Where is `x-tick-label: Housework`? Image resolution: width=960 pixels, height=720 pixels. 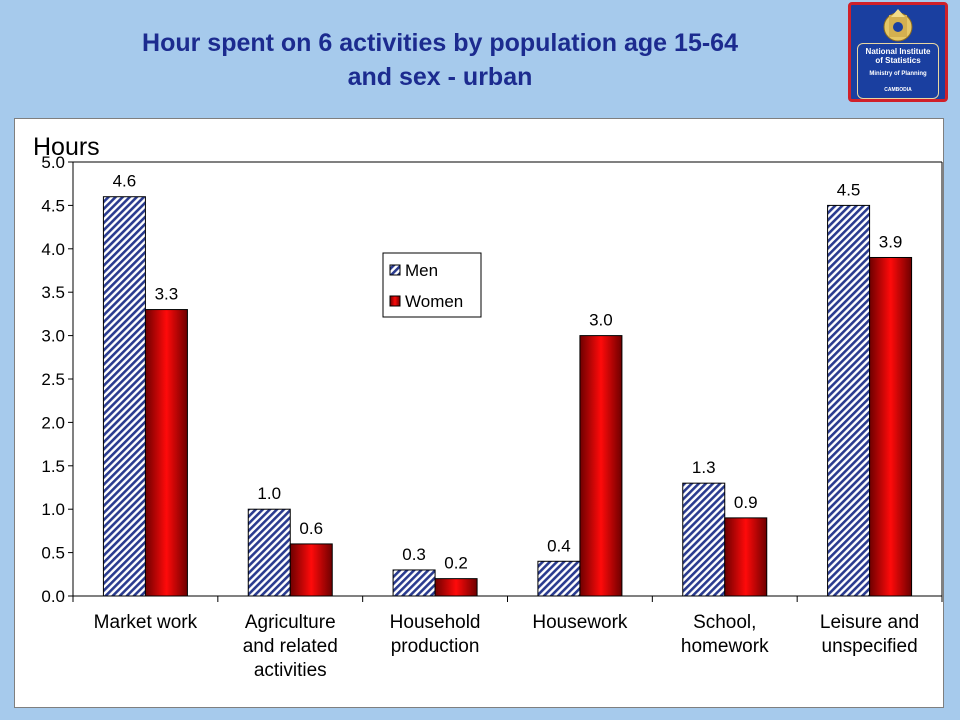
x-tick-label: Housework is located at coordinates (580, 622).